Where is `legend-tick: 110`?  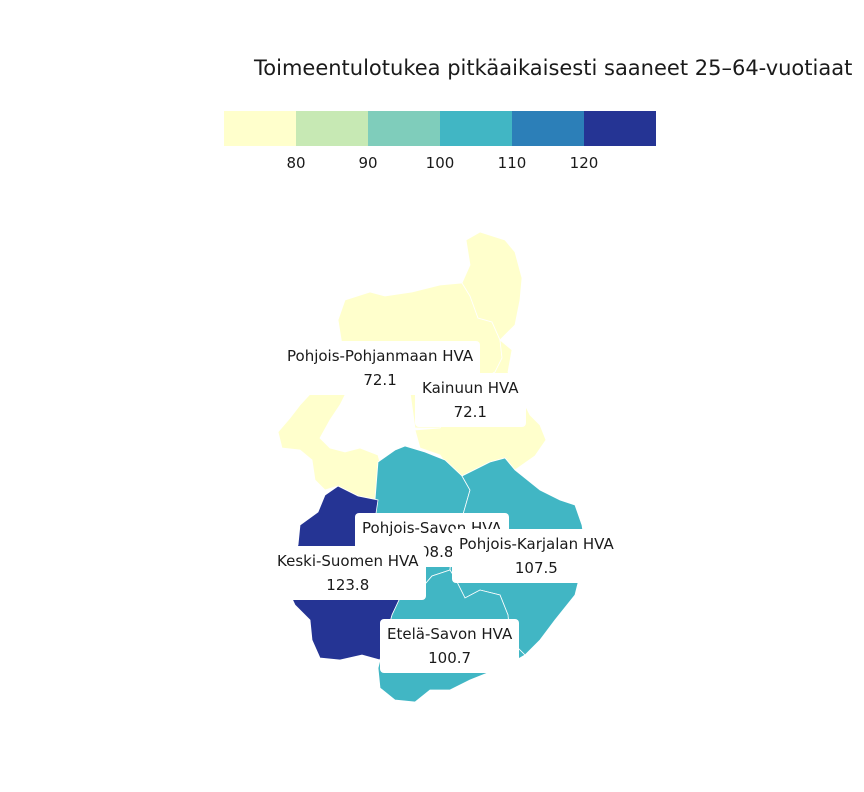 legend-tick: 110 is located at coordinates (512, 163).